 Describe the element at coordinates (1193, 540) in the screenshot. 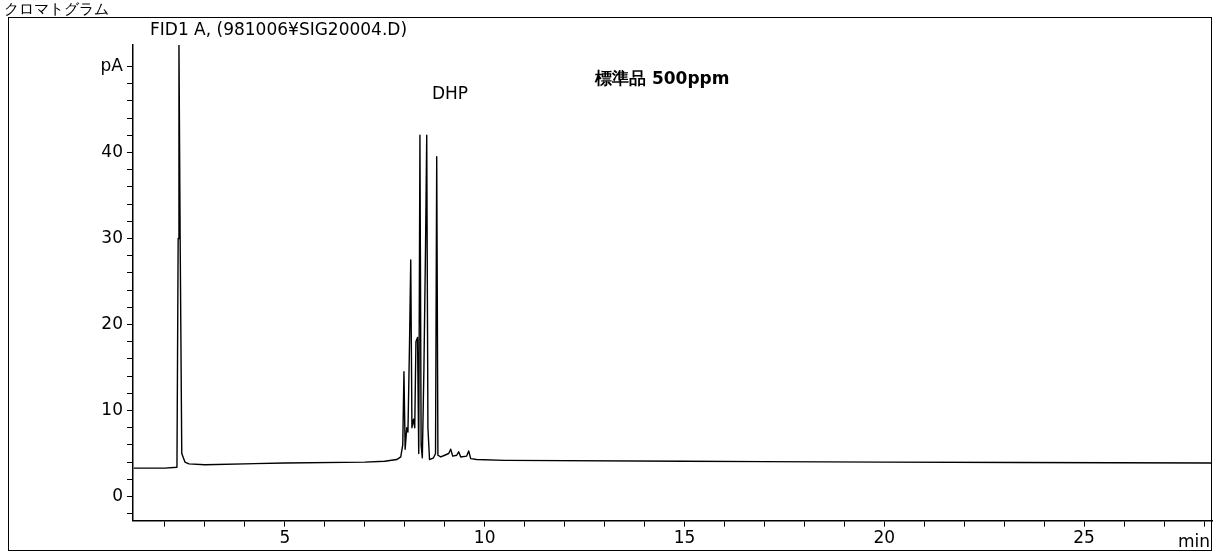

I see `x-axis-title: min` at that location.